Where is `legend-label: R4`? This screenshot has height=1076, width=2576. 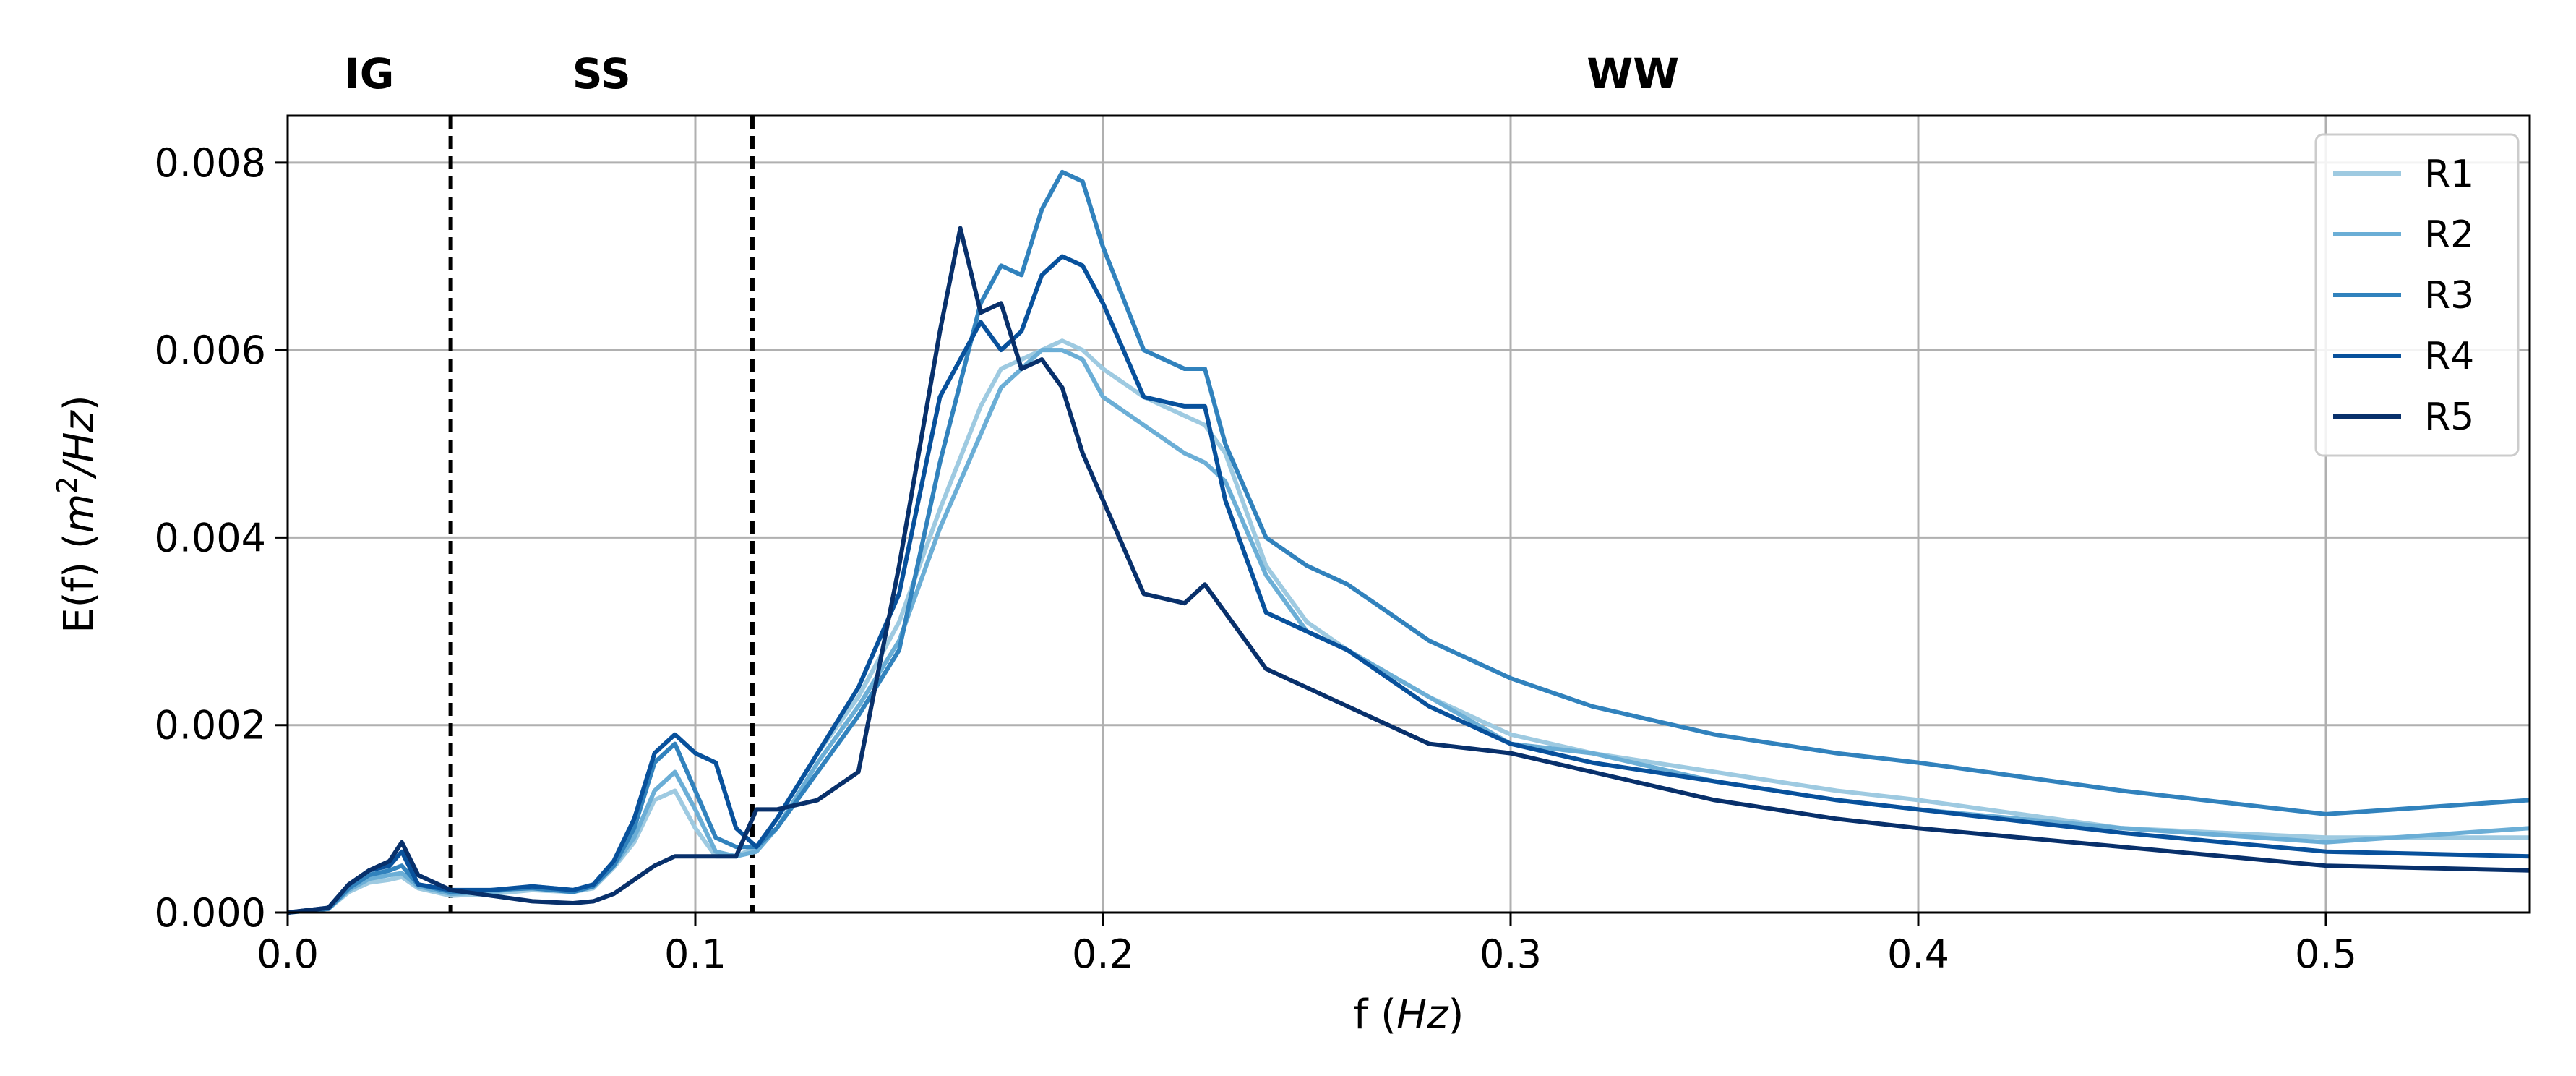
legend-label: R4 is located at coordinates (2449, 356).